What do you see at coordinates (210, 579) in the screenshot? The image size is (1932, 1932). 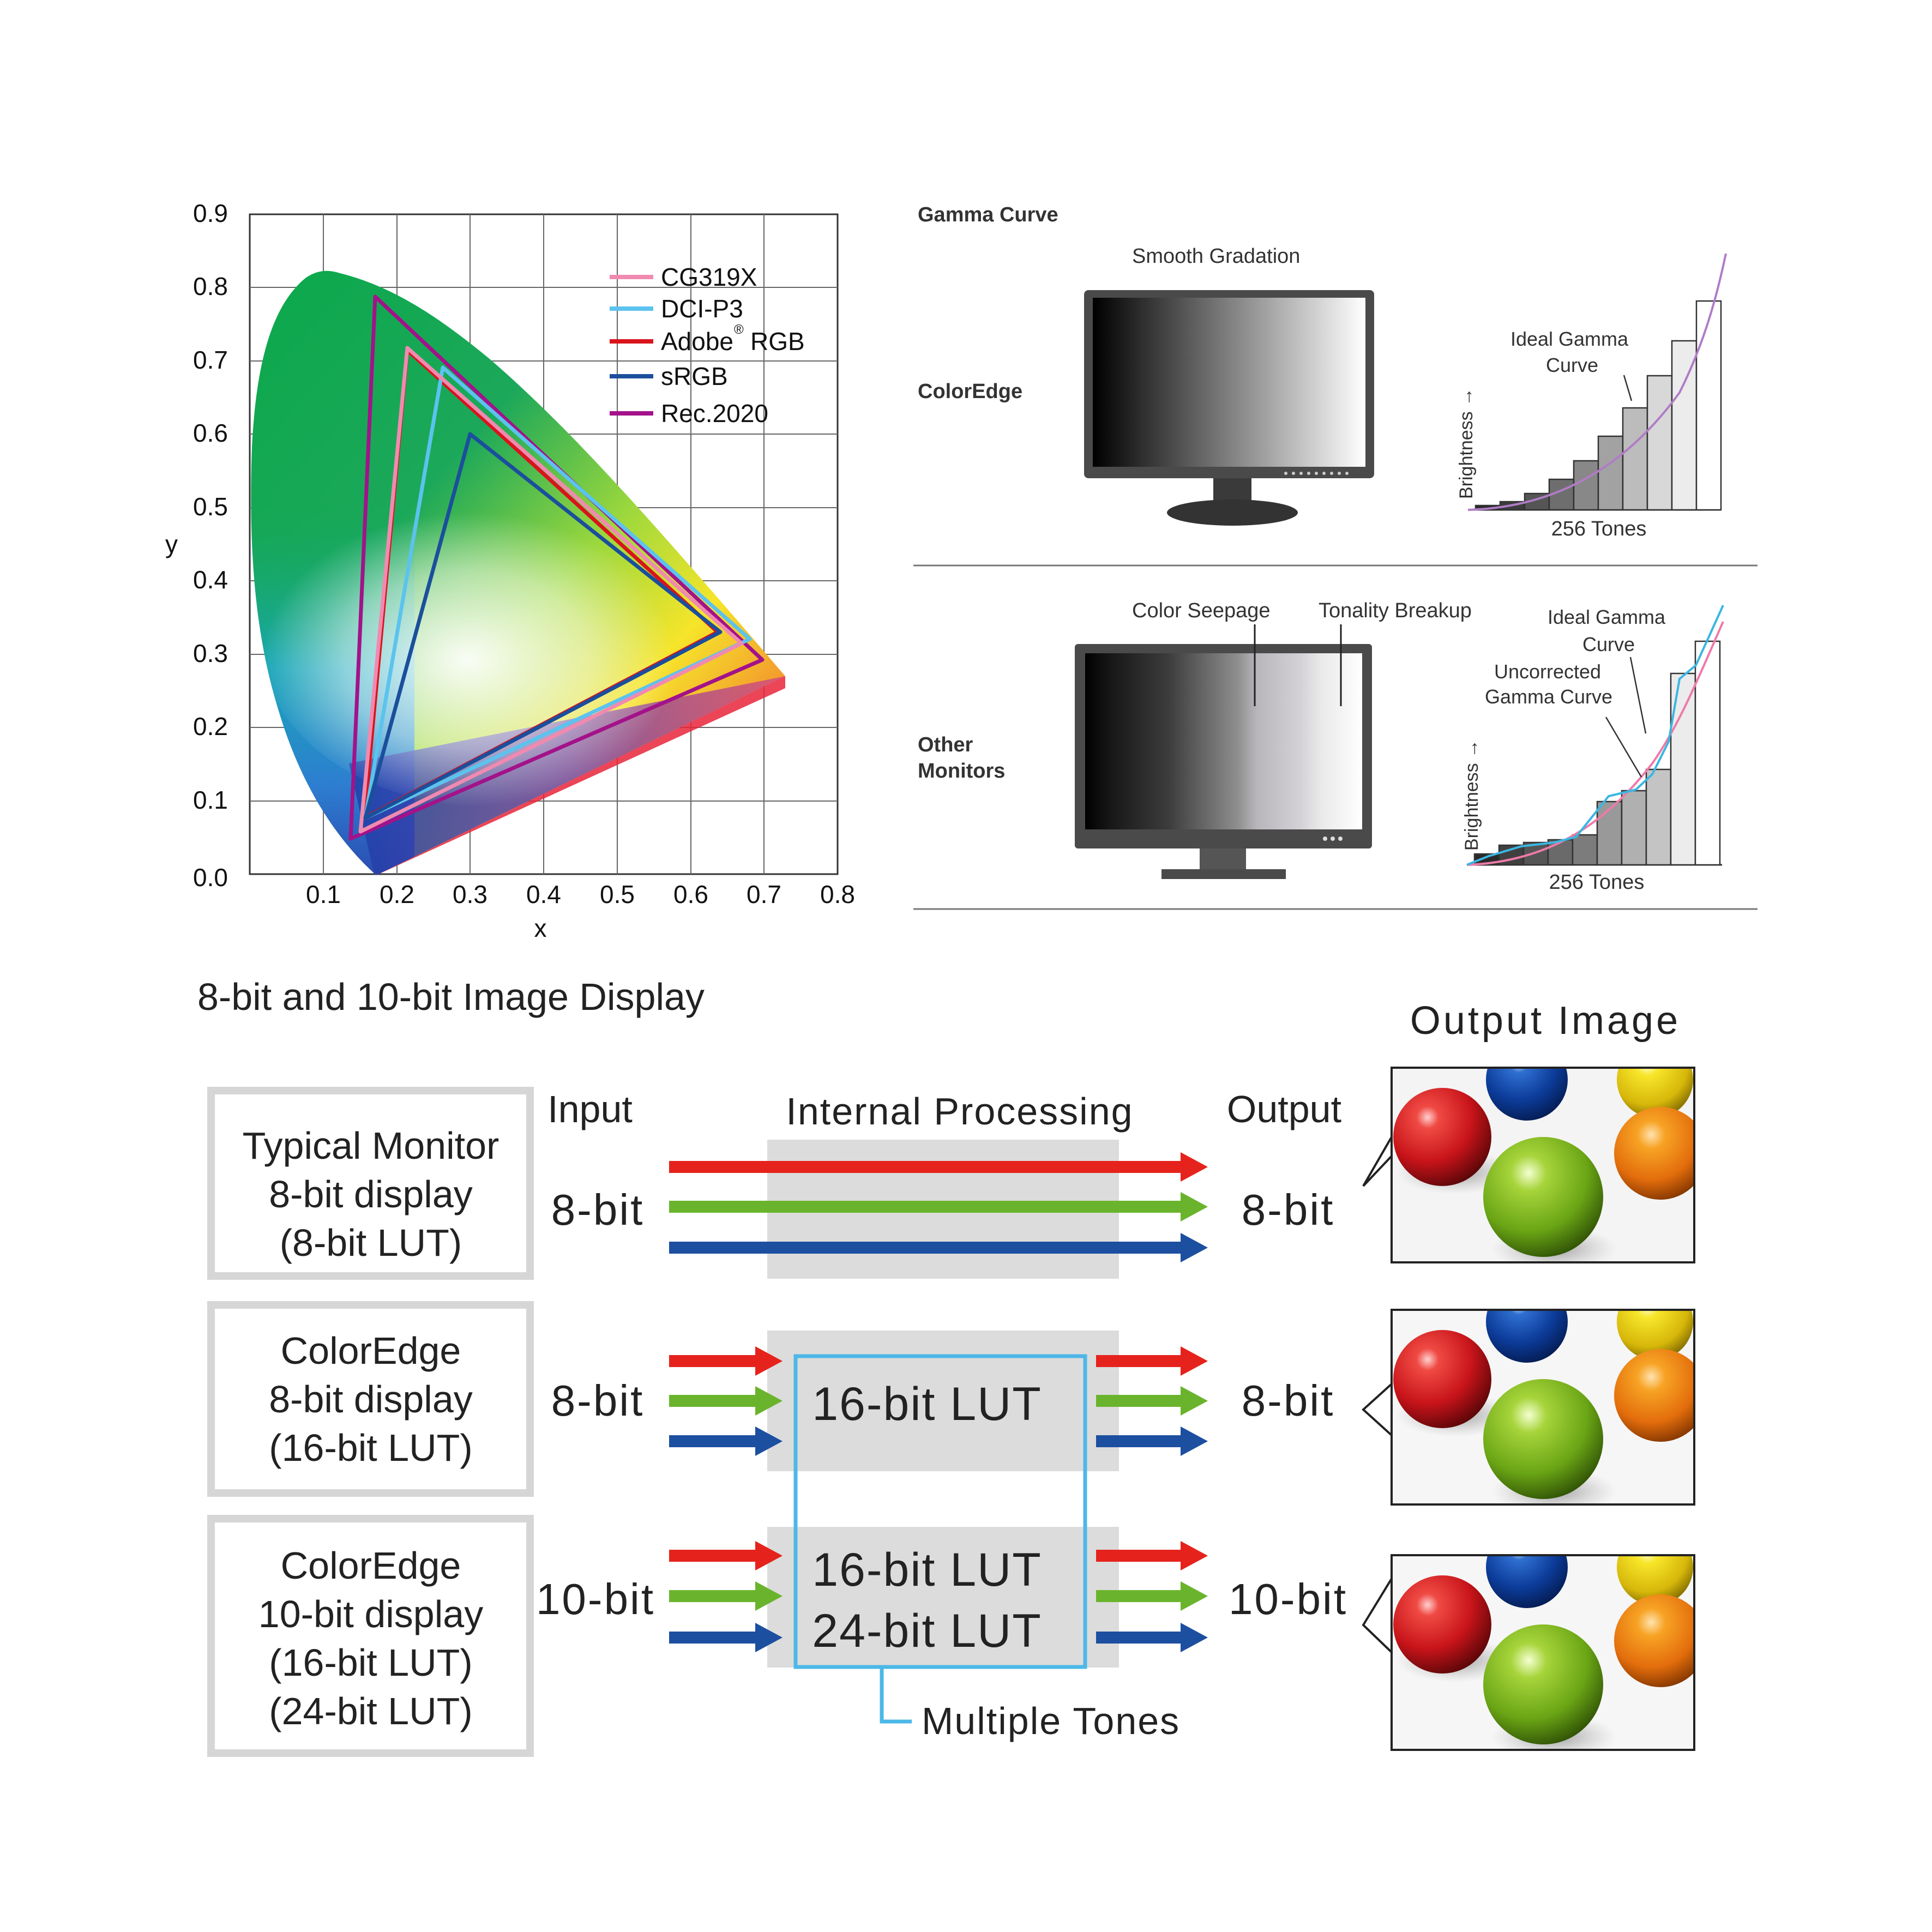 I see `y-tick: 0.4` at bounding box center [210, 579].